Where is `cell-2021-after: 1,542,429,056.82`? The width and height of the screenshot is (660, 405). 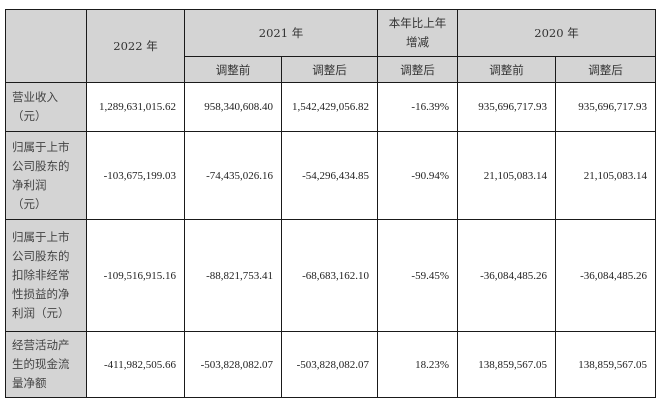
cell-2021-after: 1,542,429,056.82 is located at coordinates (329, 107).